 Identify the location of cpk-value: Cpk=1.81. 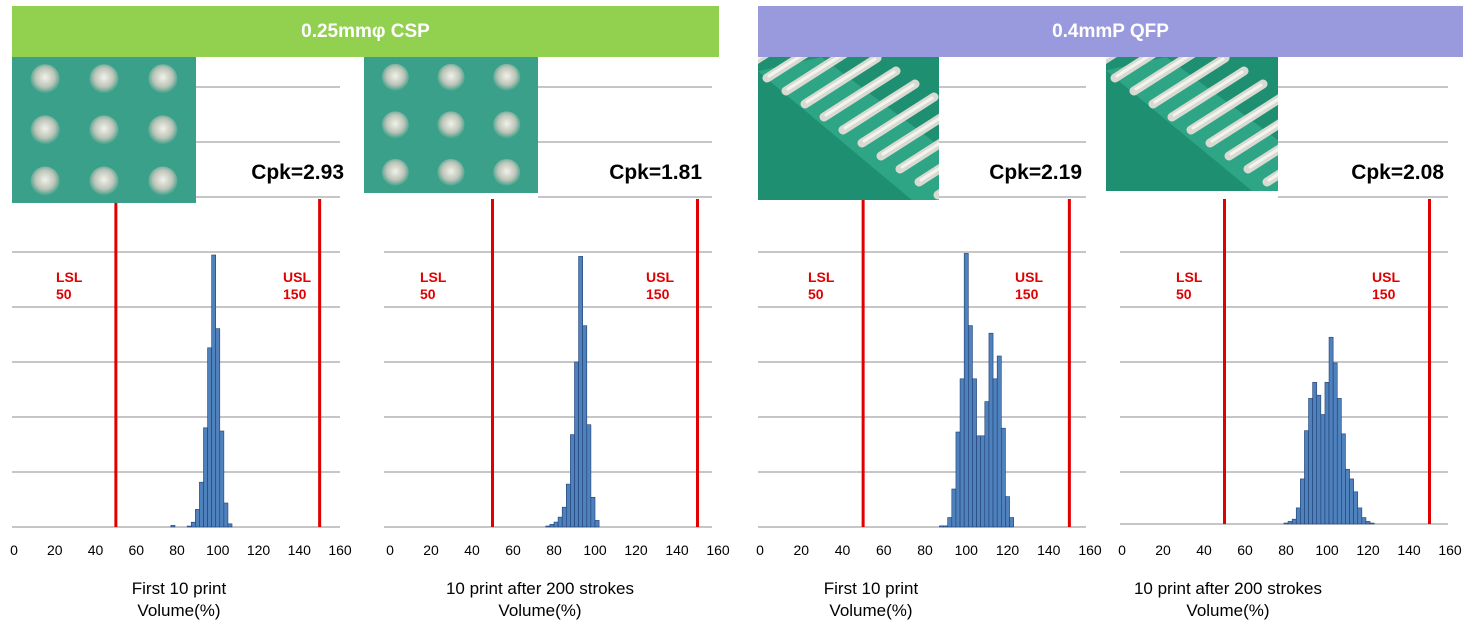
(655, 172).